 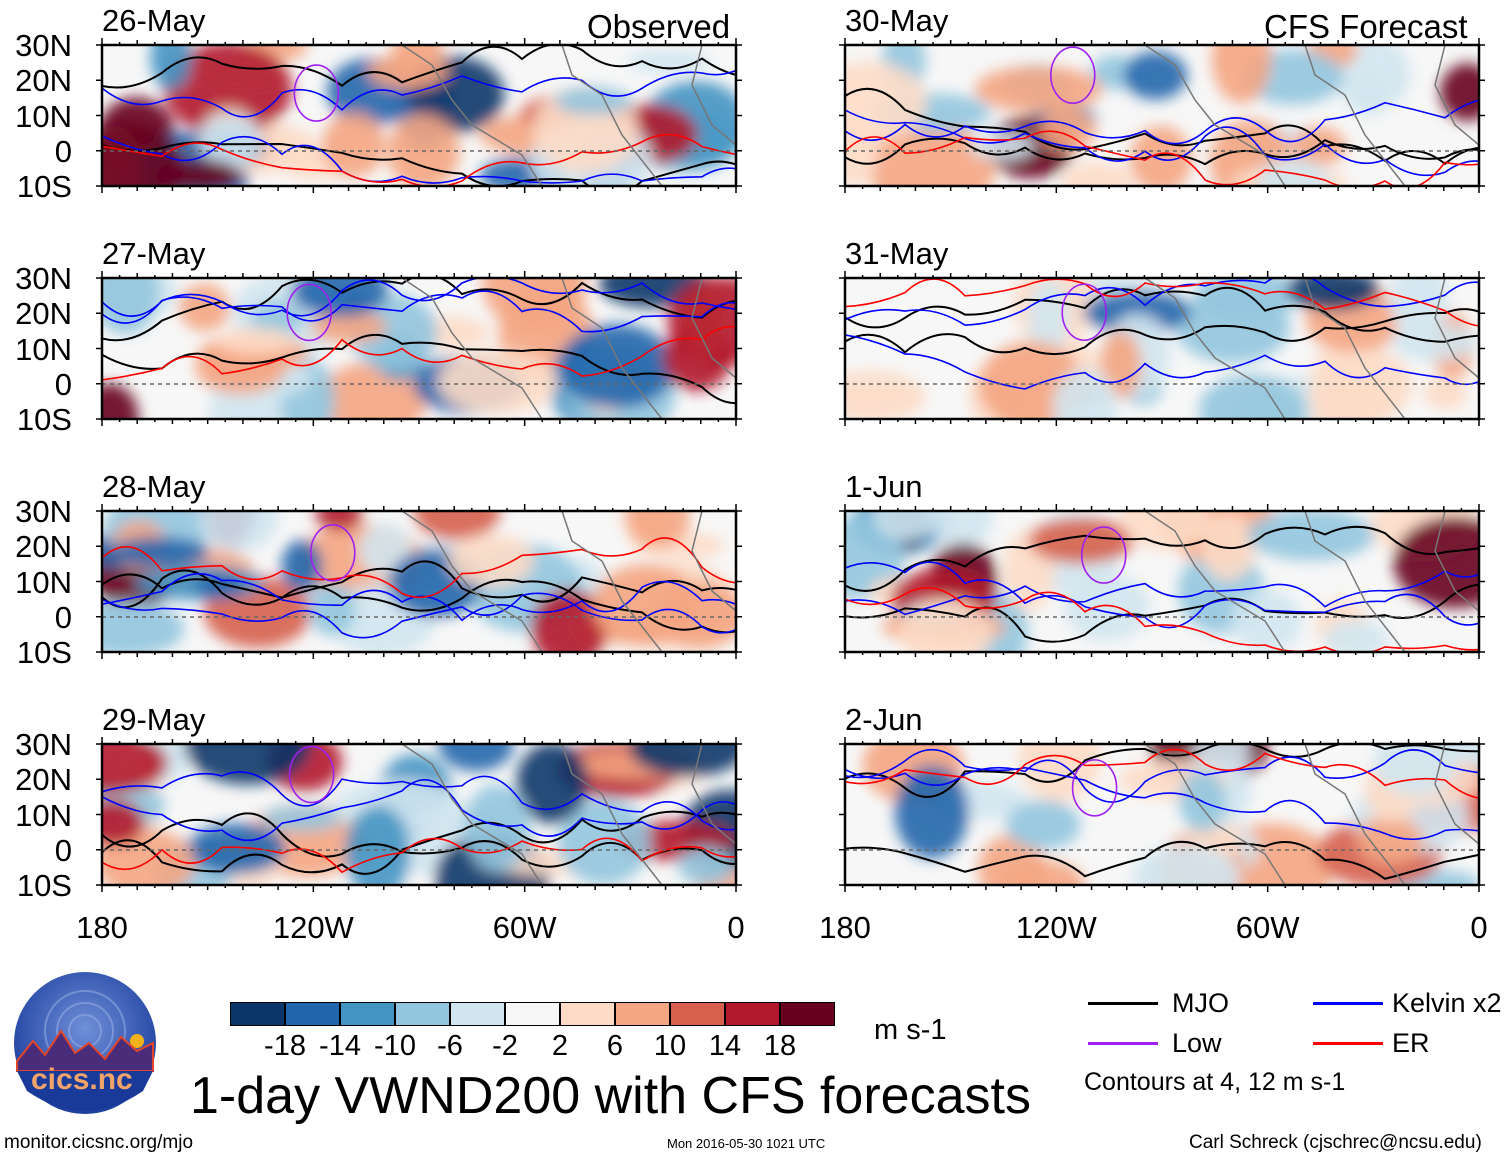 What do you see at coordinates (1056, 927) in the screenshot?
I see `longitude-label: 120W` at bounding box center [1056, 927].